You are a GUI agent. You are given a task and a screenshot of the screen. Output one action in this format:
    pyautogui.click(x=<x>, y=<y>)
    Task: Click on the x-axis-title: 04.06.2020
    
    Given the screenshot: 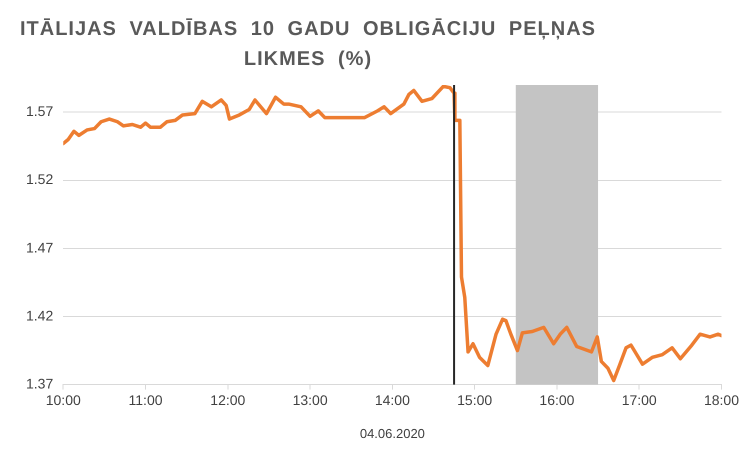 What is the action you would take?
    pyautogui.click(x=392, y=433)
    